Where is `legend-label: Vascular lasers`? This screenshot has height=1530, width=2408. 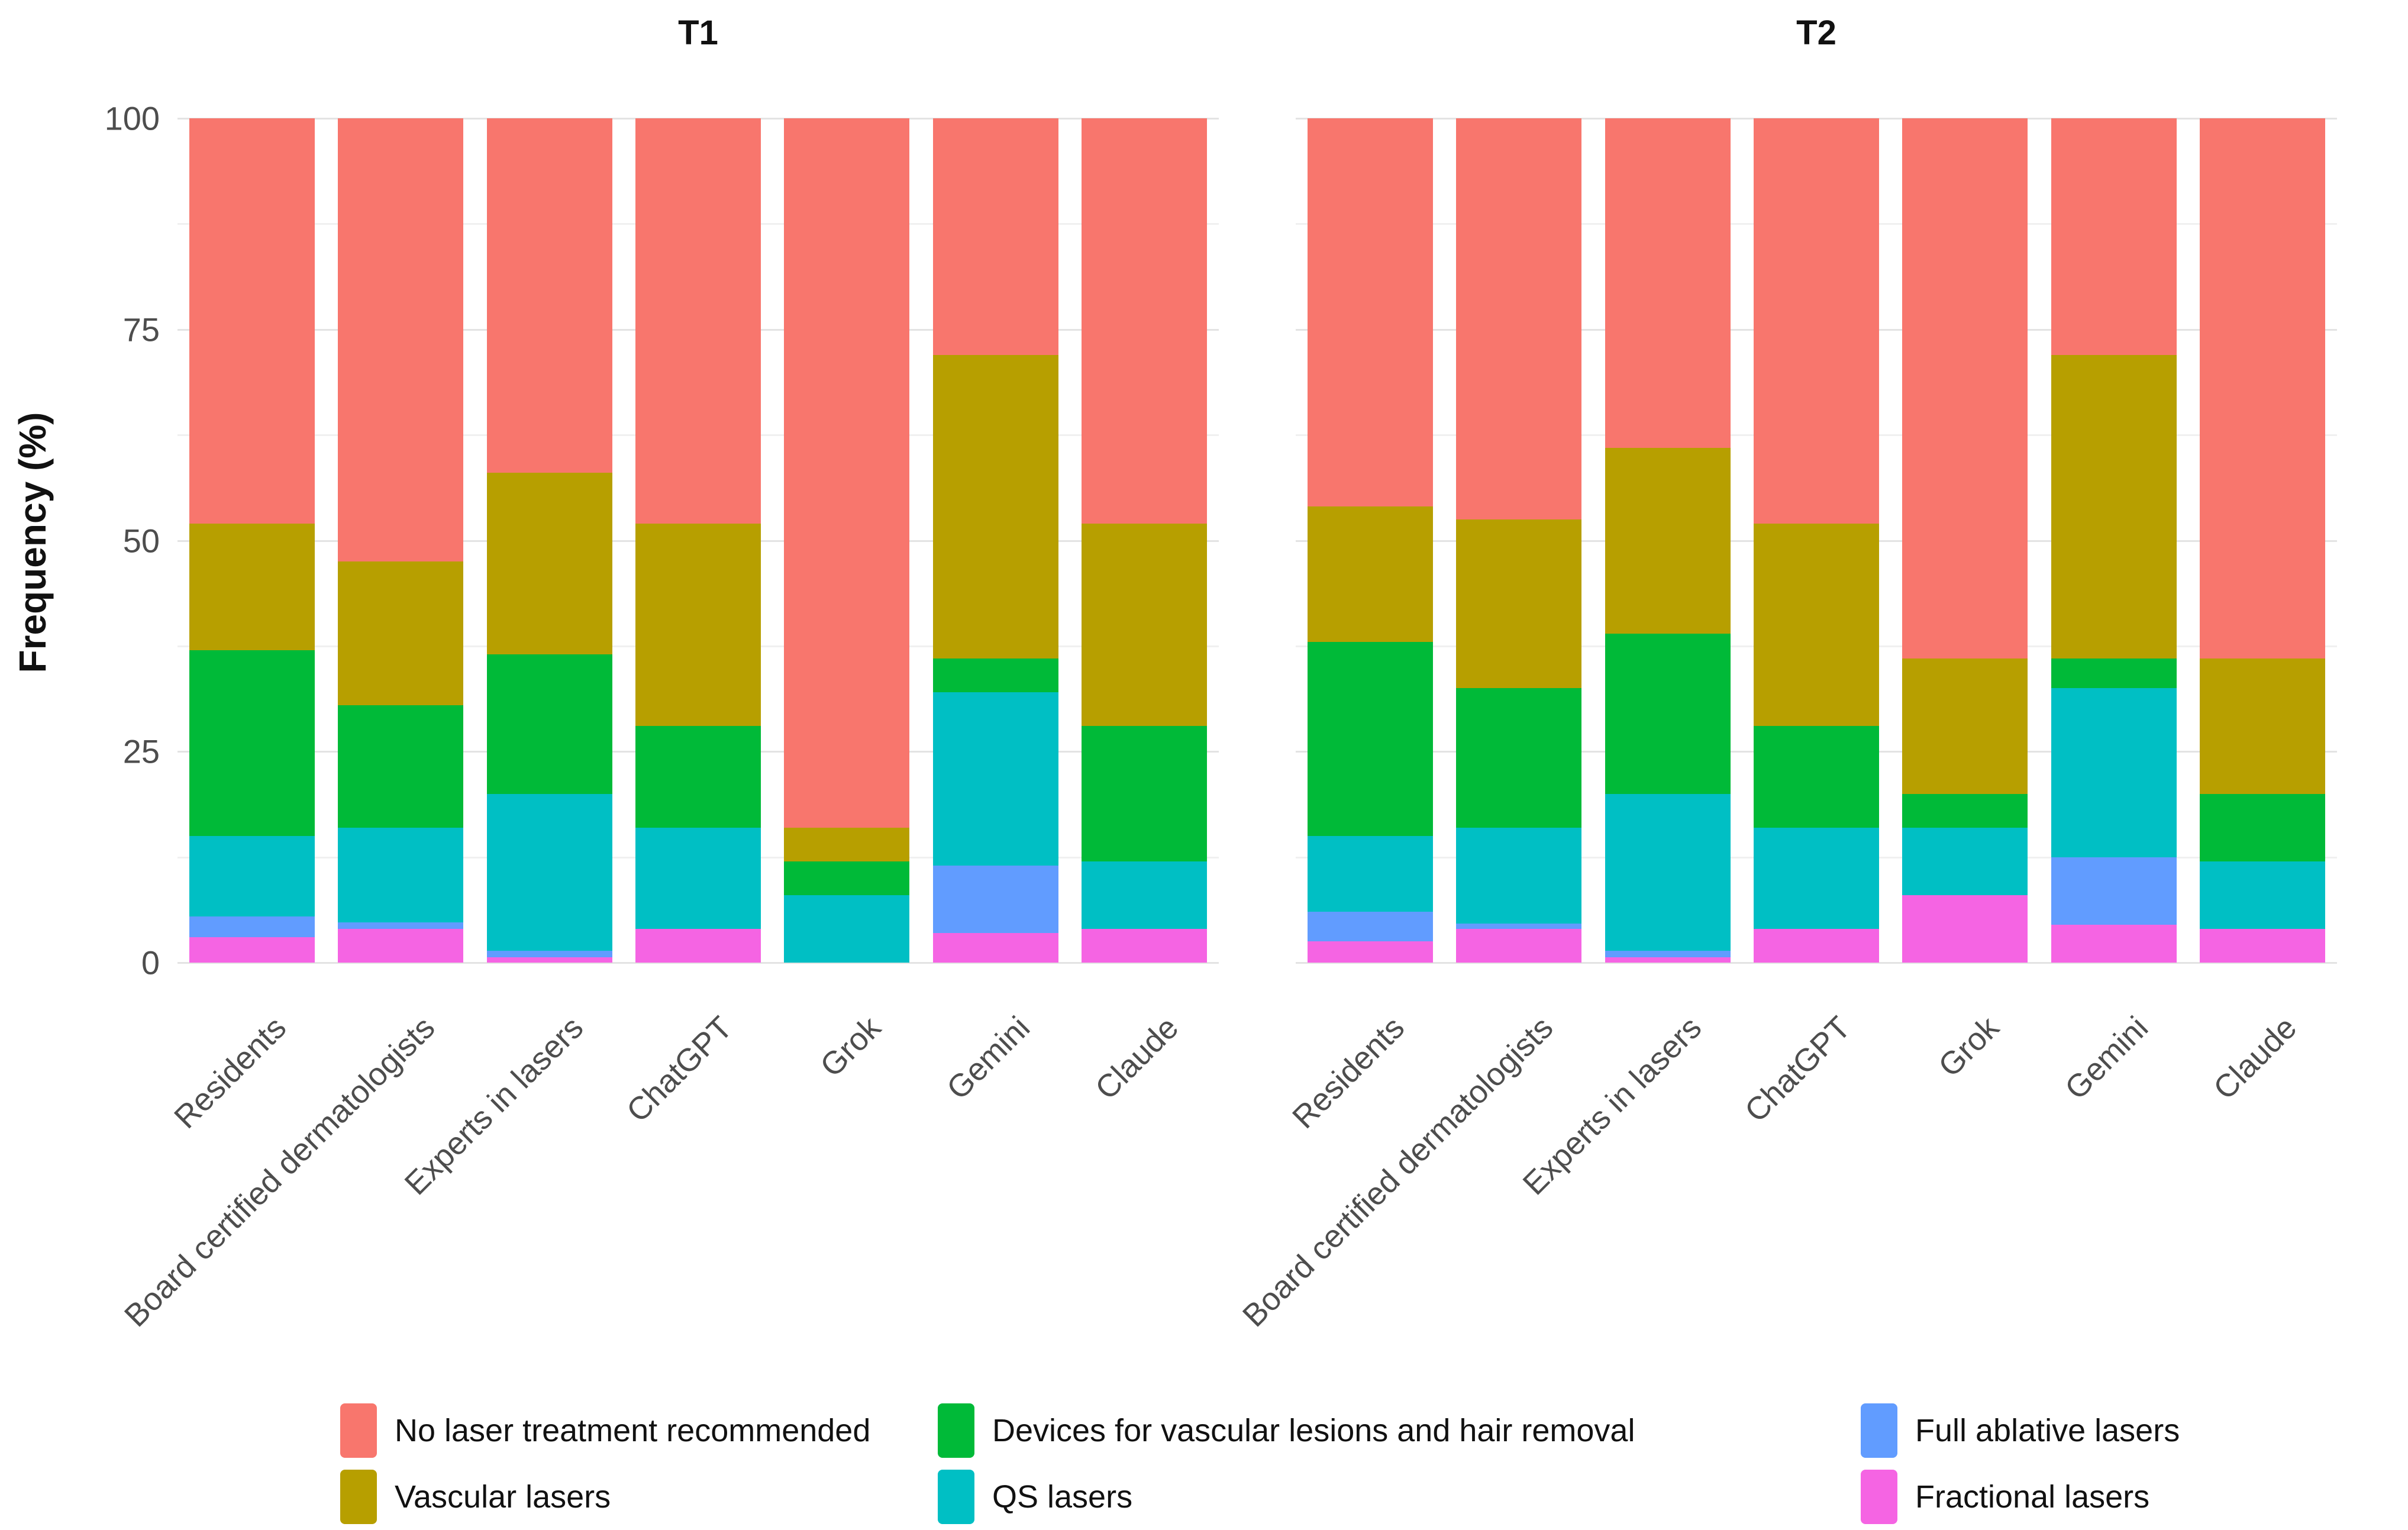
legend-label: Vascular lasers is located at coordinates (503, 1497).